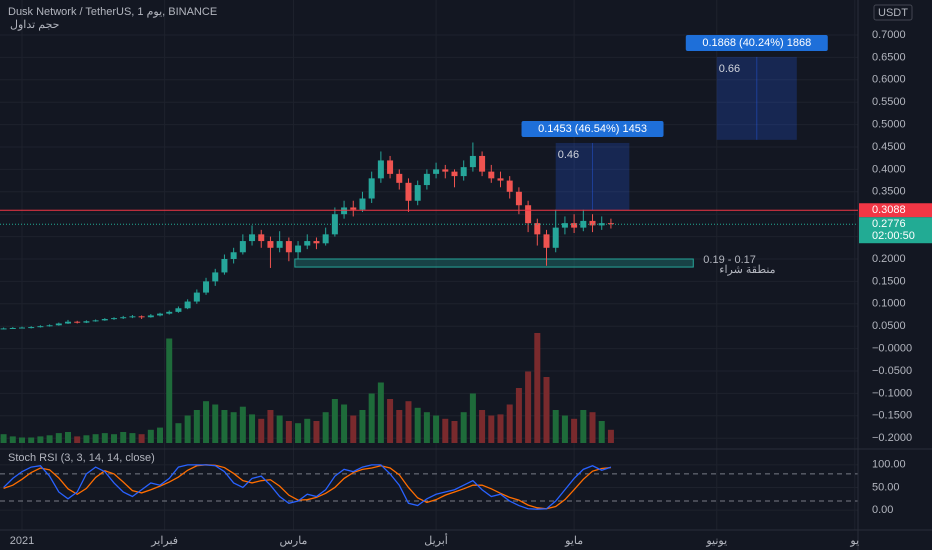 This screenshot has height=550, width=932. Describe the element at coordinates (889, 210) in the screenshot. I see `price-tag-label: 0.3088` at that location.